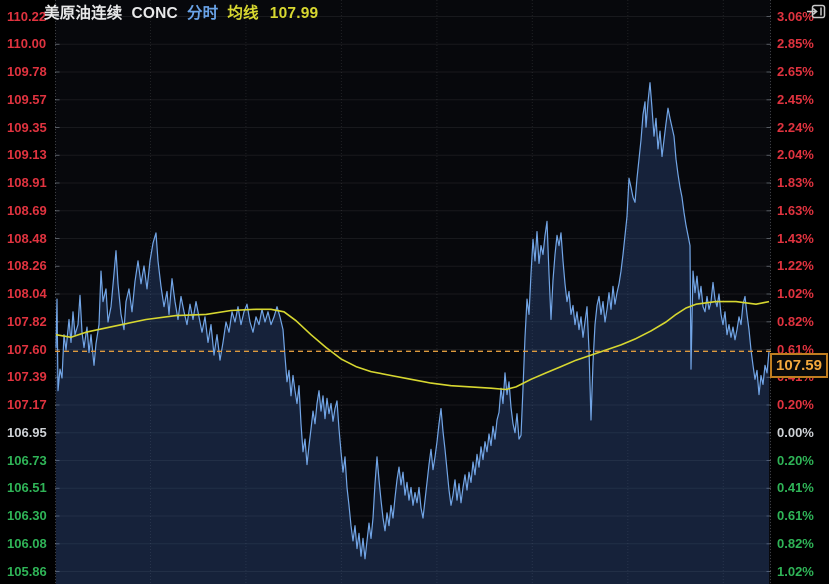 Image resolution: width=829 pixels, height=584 pixels. I want to click on percent-axis-label: 1.83%, so click(795, 182).